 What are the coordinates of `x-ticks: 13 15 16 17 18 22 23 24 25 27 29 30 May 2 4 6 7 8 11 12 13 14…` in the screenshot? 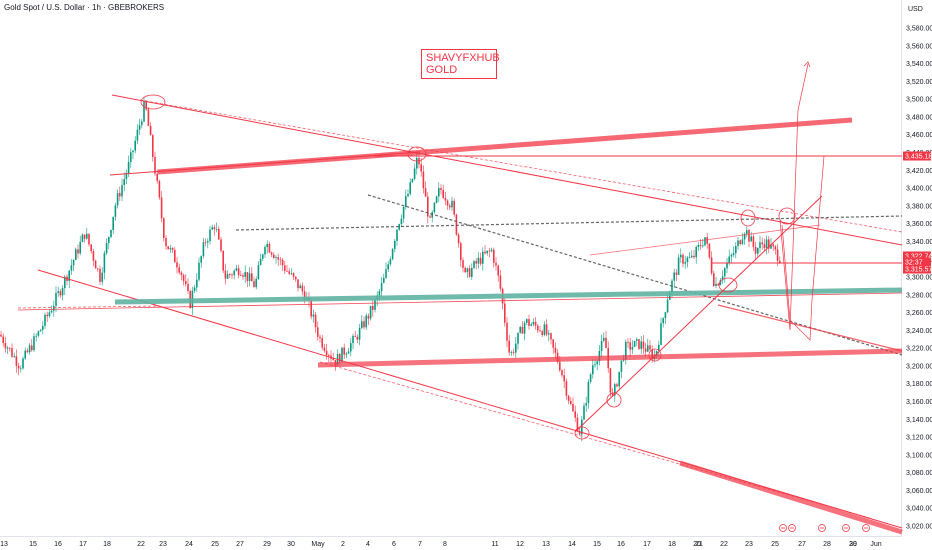 It's located at (441, 544).